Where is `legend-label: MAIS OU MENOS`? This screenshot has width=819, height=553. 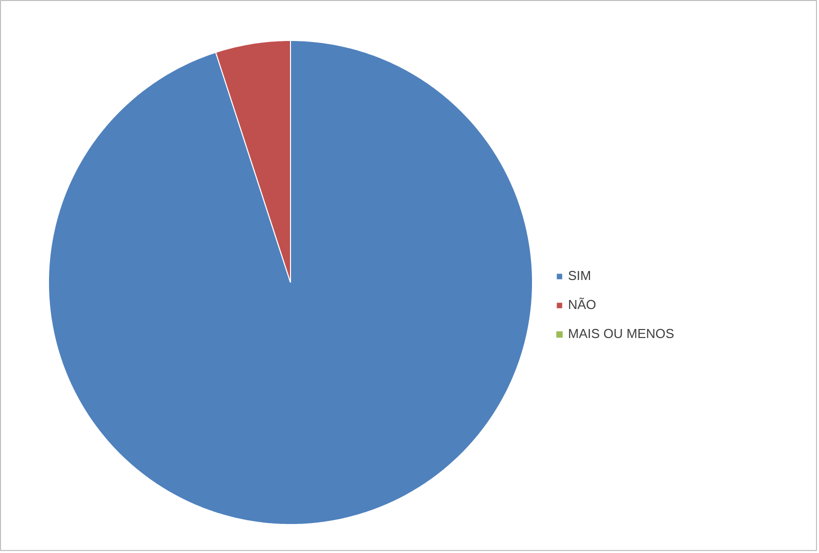 legend-label: MAIS OU MENOS is located at coordinates (621, 333).